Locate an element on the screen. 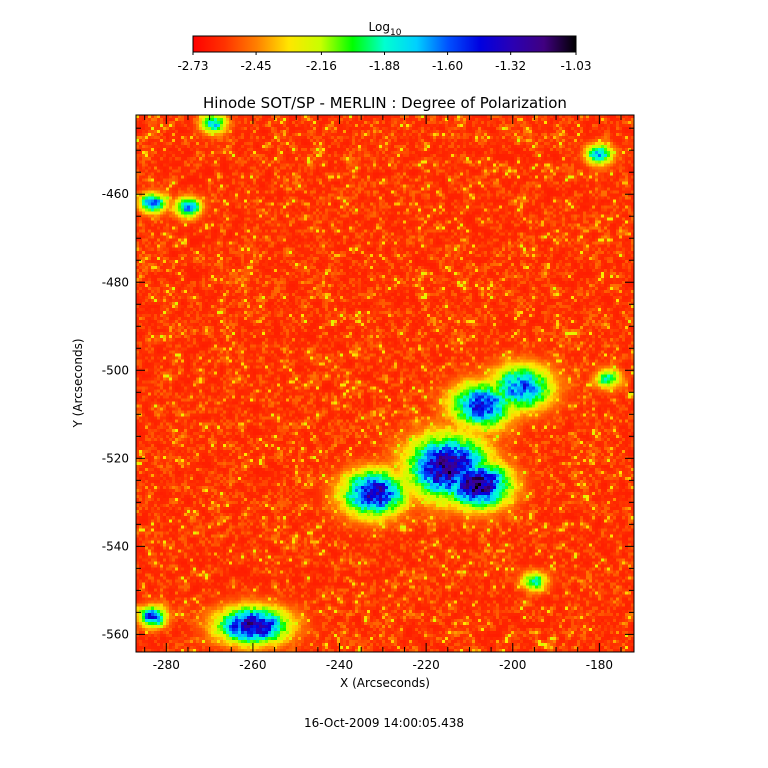 The width and height of the screenshot is (768, 768). x-tick-label: -180 is located at coordinates (599, 665).